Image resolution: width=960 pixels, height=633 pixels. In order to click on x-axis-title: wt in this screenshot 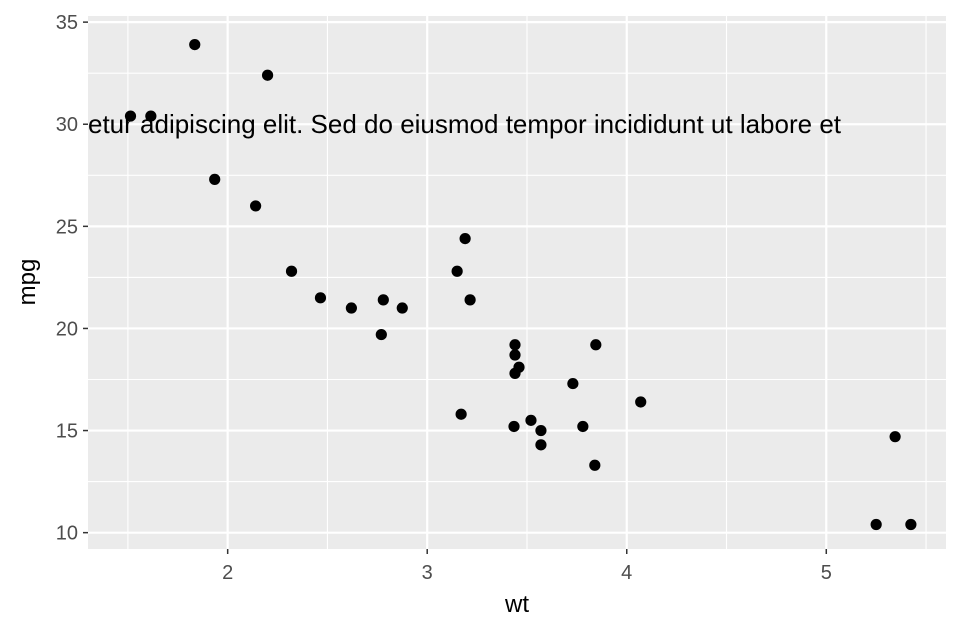, I will do `click(516, 604)`.